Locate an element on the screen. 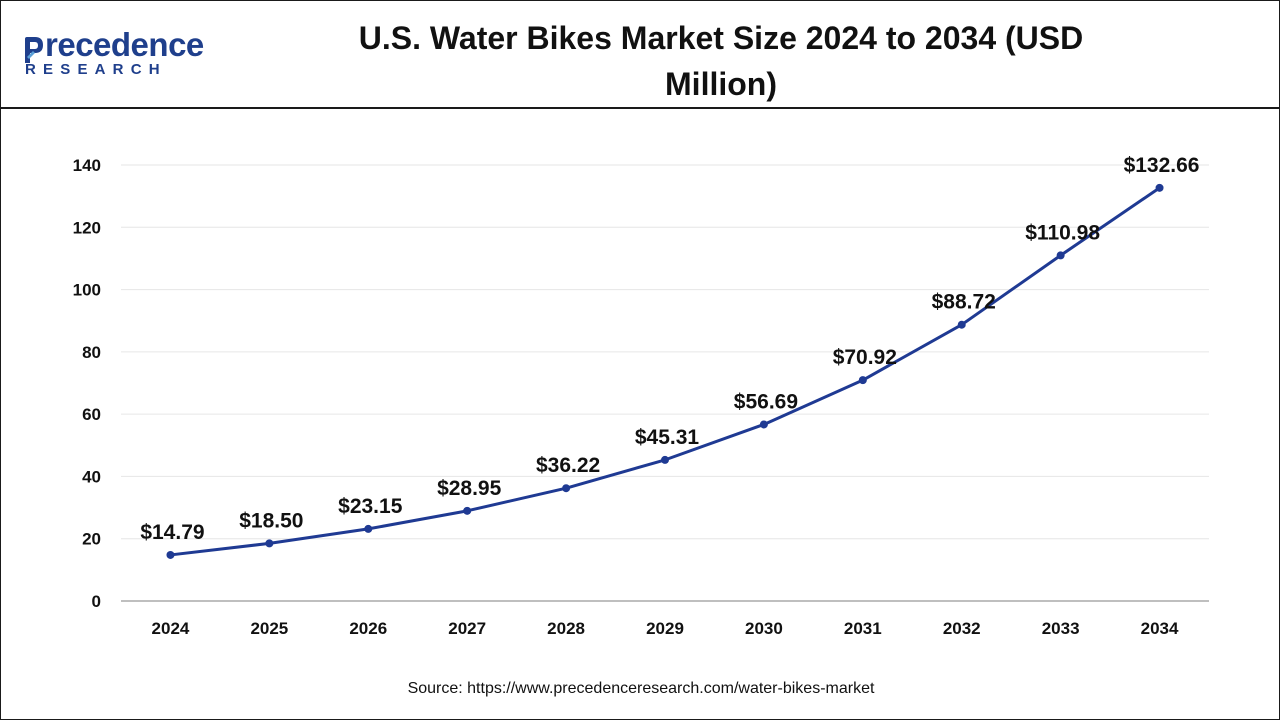 The width and height of the screenshot is (1280, 720). data-point-2031 is located at coordinates (862, 380).